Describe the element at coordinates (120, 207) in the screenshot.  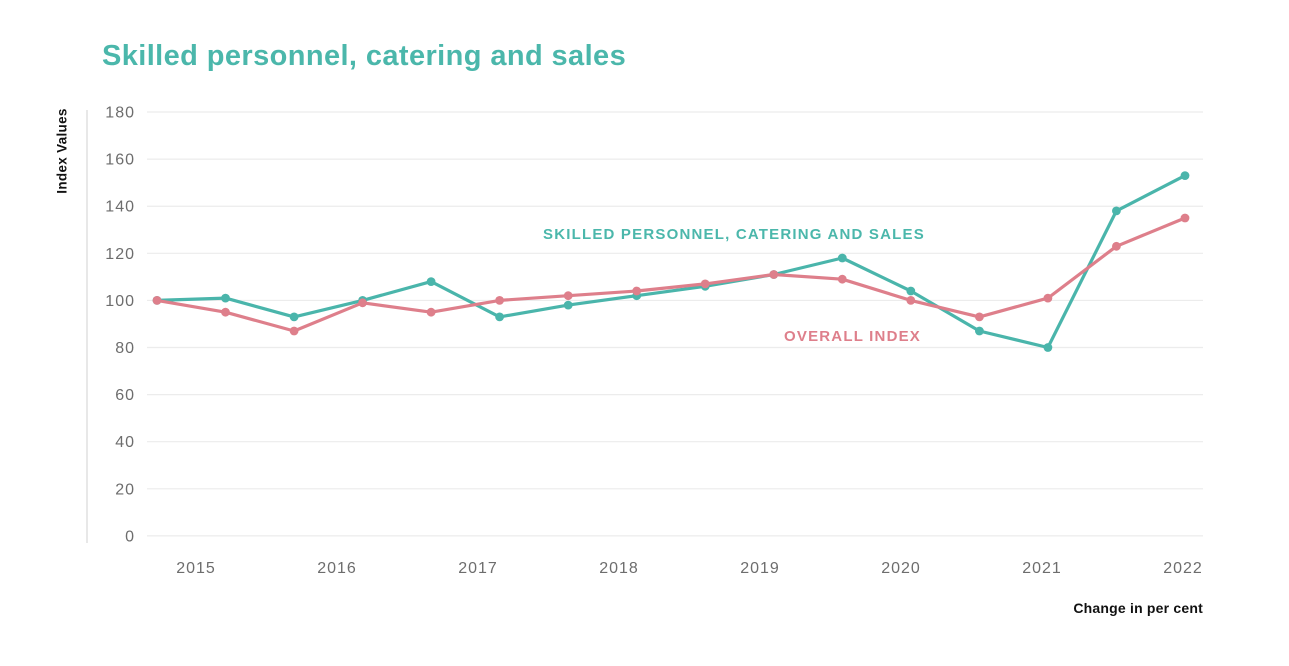
I see `y-tick-label-140: 140` at that location.